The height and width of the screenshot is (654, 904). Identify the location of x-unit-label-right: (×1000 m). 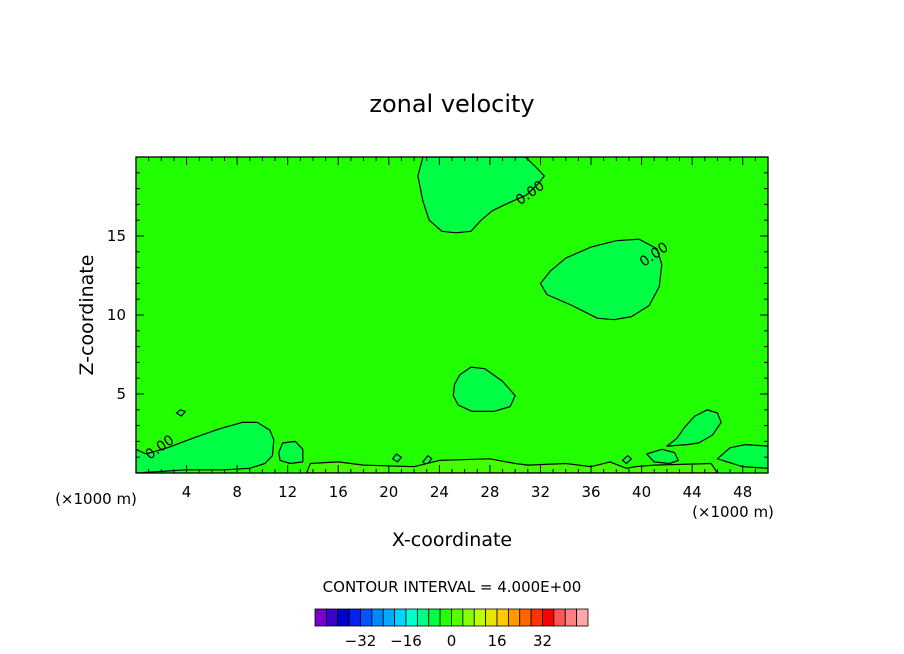
(733, 512).